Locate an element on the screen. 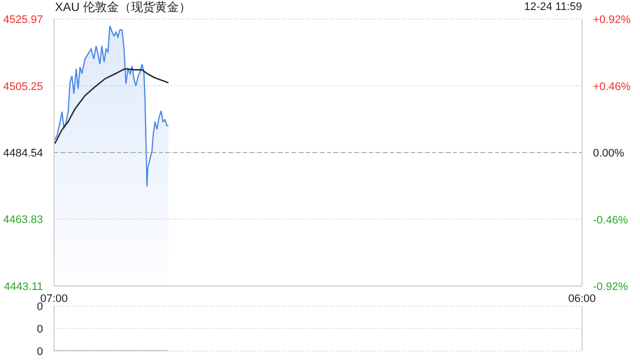 Image resolution: width=640 pixels, height=360 pixels. y-tick-label: 4463.83 is located at coordinates (23, 220).